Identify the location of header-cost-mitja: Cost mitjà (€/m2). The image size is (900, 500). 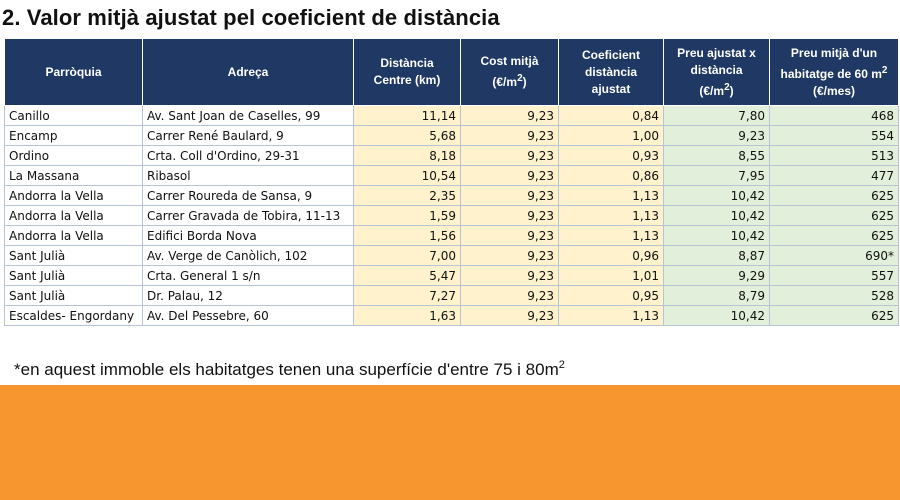
(509, 72).